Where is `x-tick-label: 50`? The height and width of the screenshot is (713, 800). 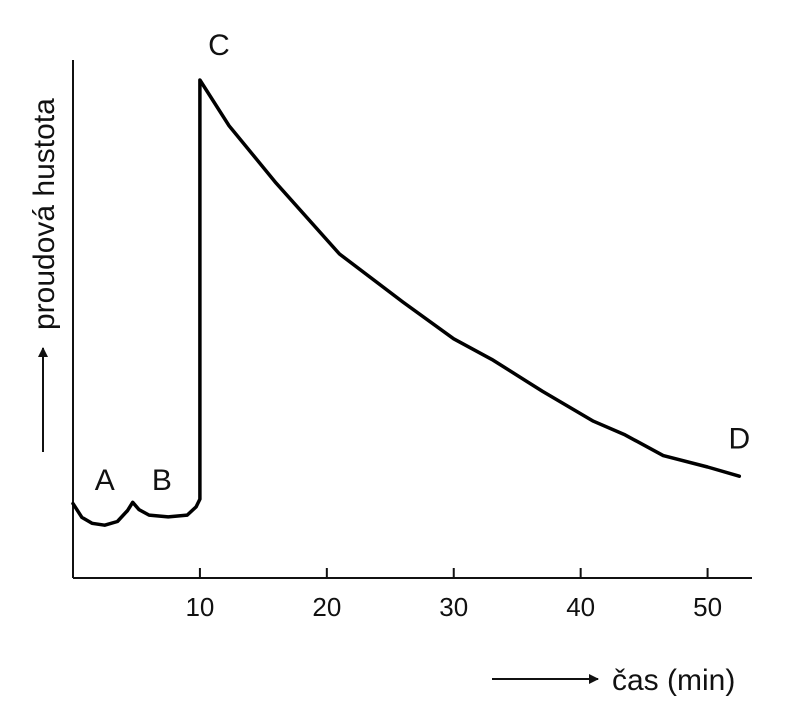 x-tick-label: 50 is located at coordinates (707, 607).